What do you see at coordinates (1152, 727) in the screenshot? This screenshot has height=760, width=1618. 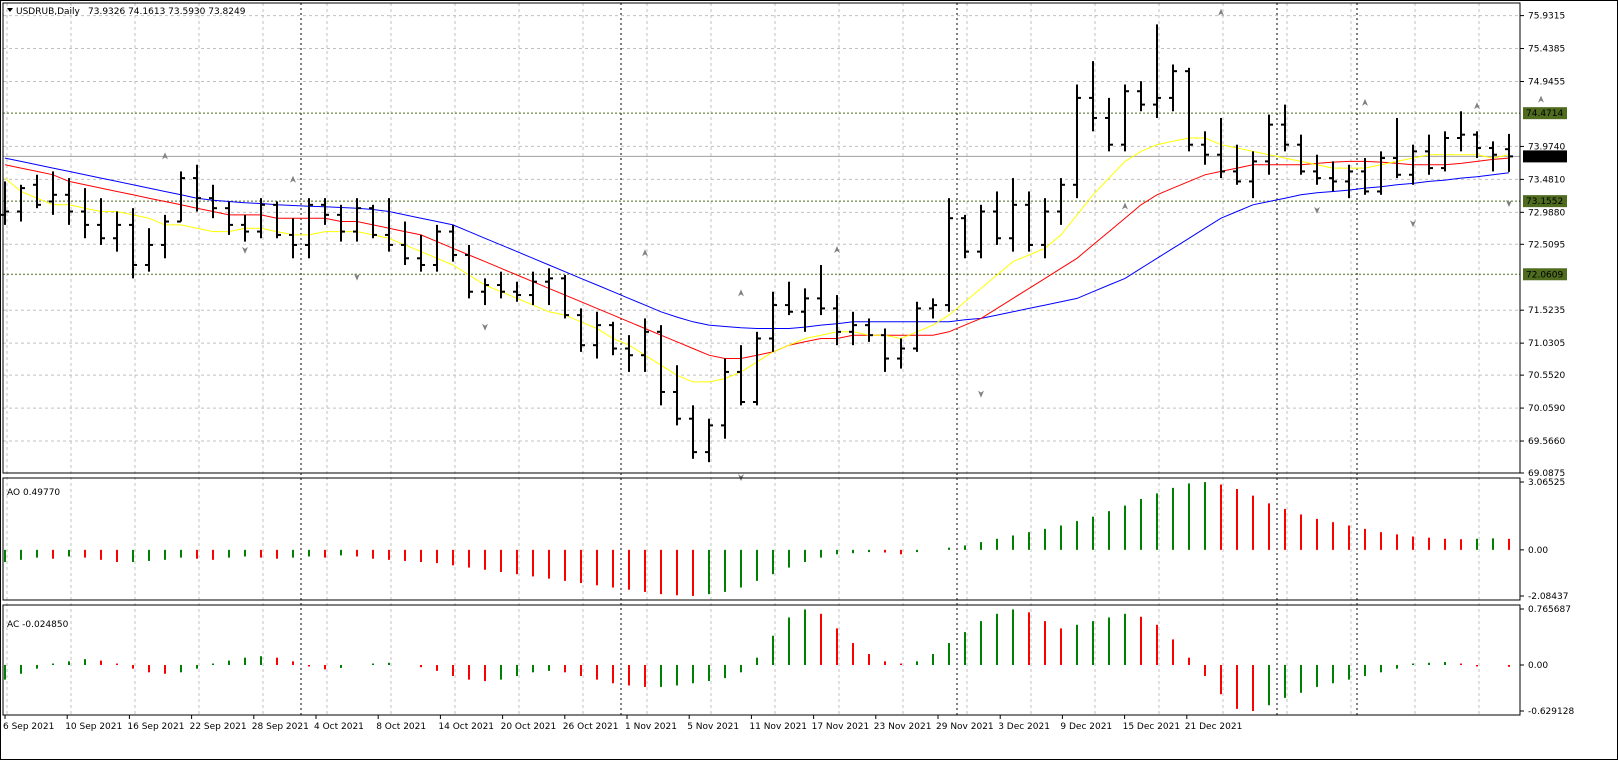 I see `time-tick-label: 15 Dec 2021` at bounding box center [1152, 727].